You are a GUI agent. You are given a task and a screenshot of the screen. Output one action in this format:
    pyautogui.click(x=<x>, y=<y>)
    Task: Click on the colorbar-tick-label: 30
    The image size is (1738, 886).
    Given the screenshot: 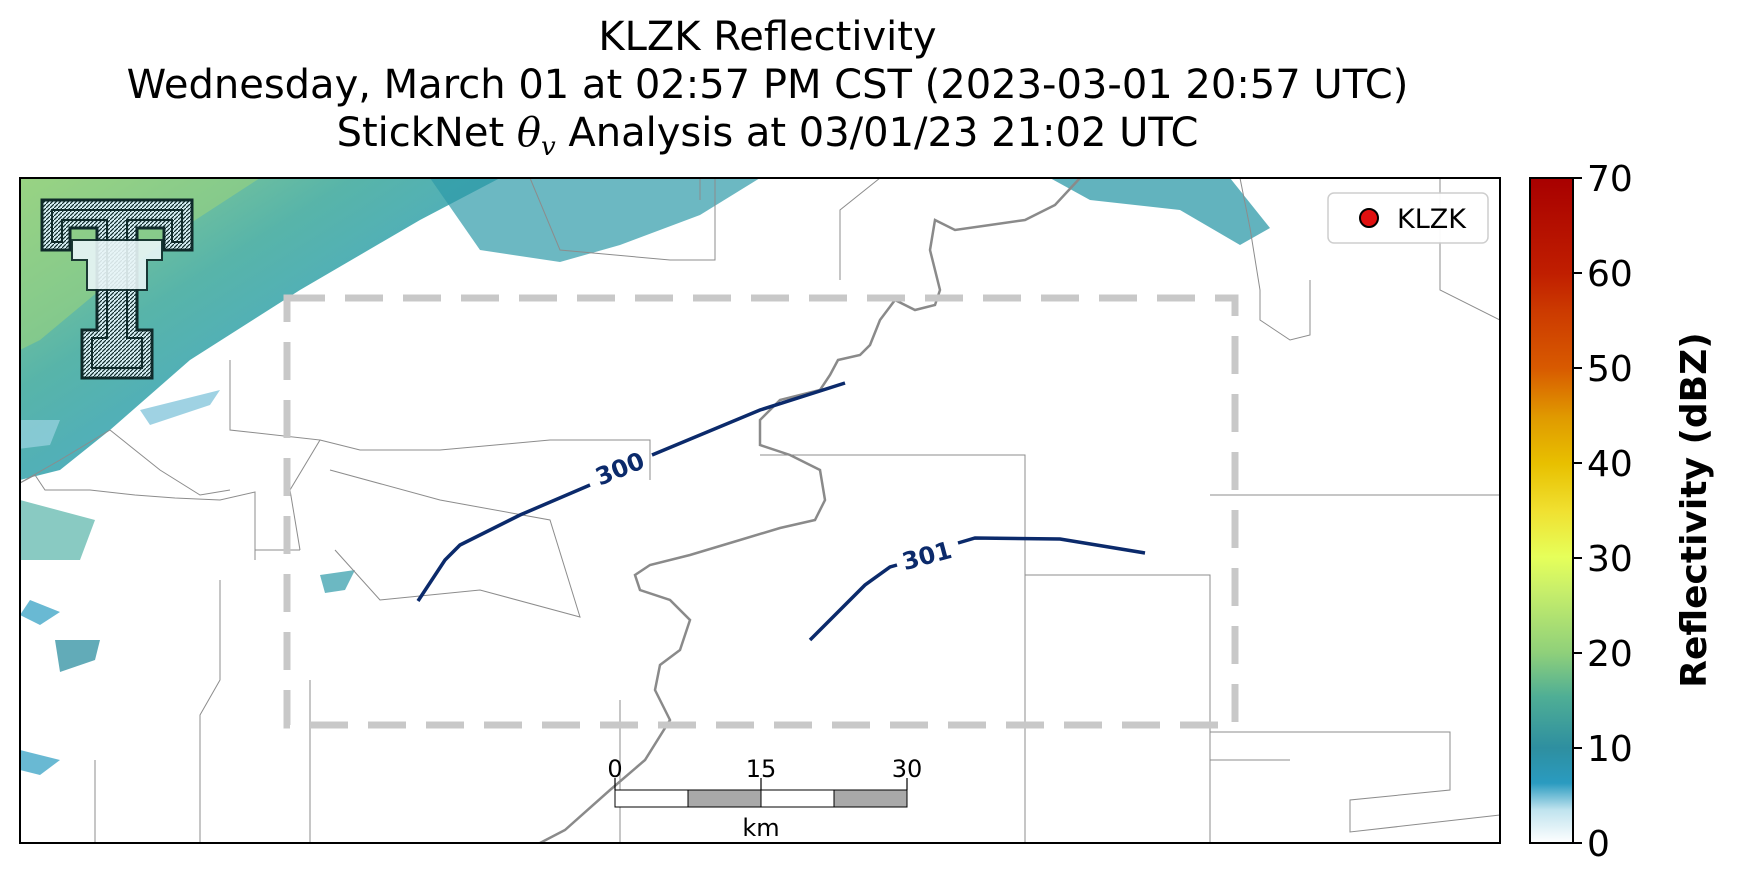 What is the action you would take?
    pyautogui.click(x=1610, y=559)
    